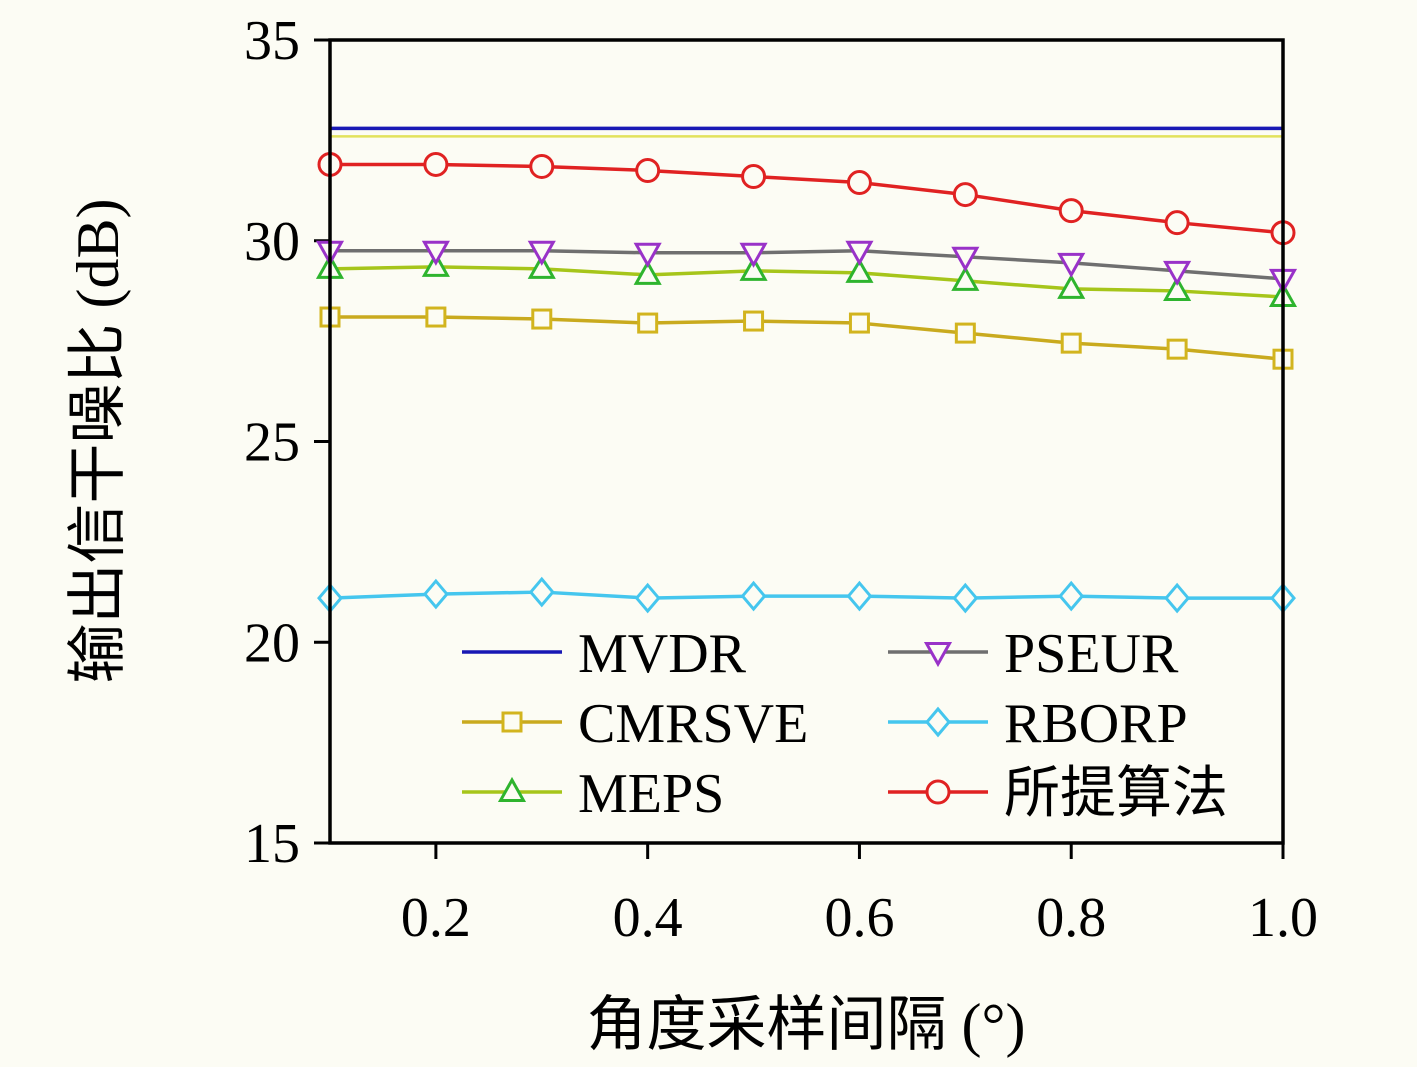 The width and height of the screenshot is (1417, 1067). What do you see at coordinates (272, 242) in the screenshot?
I see `y-tick-label: 30` at bounding box center [272, 242].